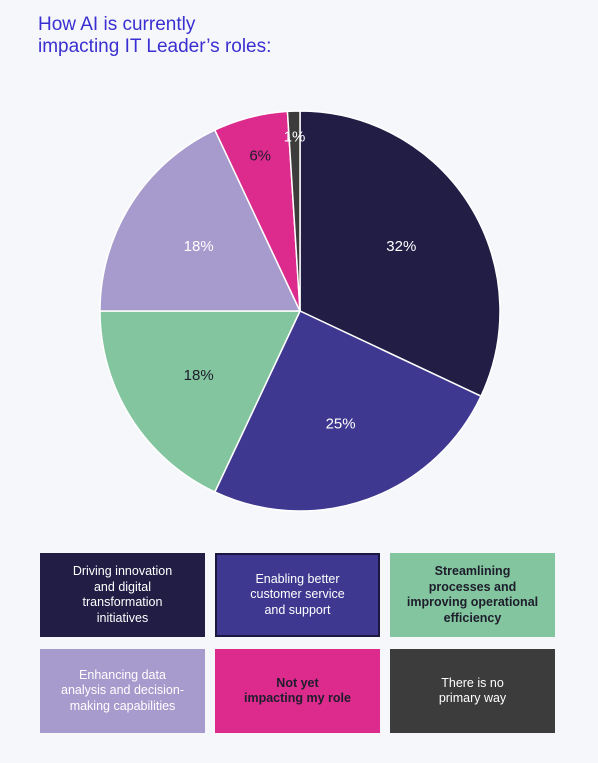 The image size is (598, 763). Describe the element at coordinates (341, 423) in the screenshot. I see `pie-label-customer-service: 25%` at that location.